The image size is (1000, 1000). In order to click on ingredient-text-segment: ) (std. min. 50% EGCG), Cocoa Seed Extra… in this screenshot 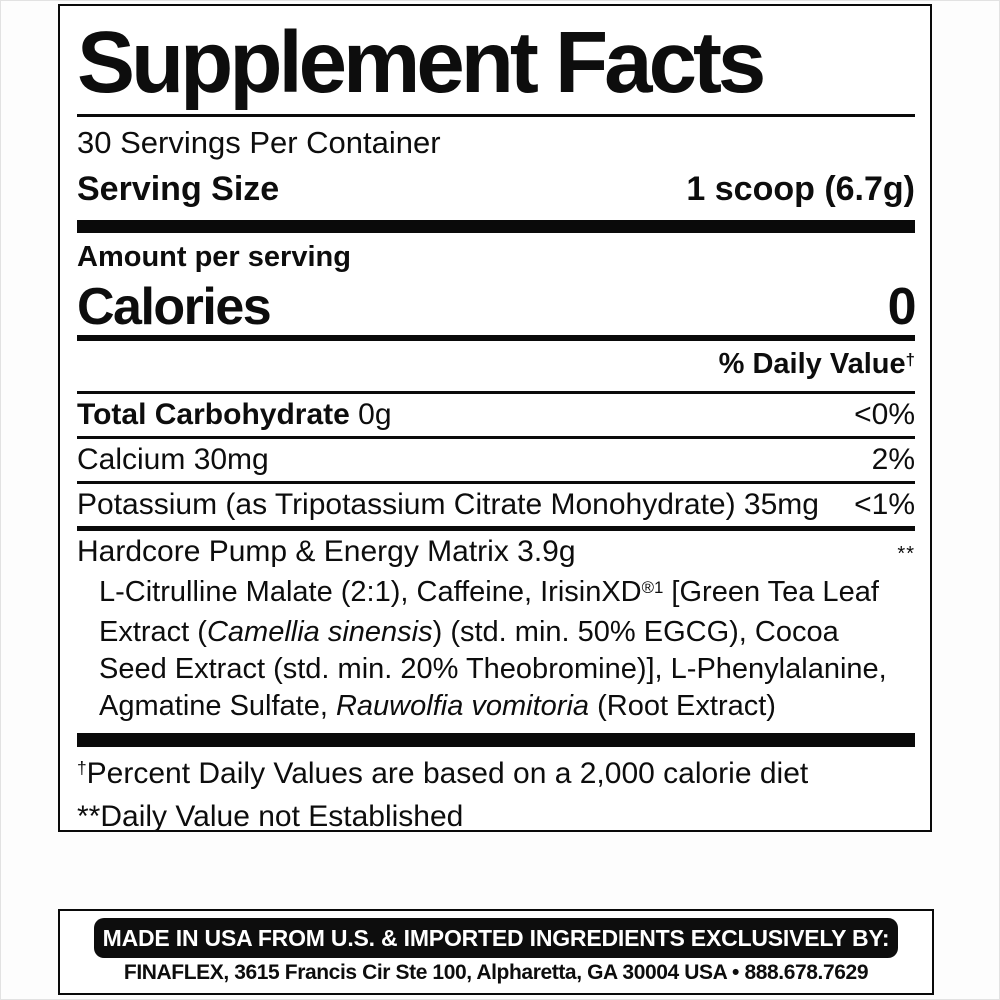, I will do `click(493, 669)`.